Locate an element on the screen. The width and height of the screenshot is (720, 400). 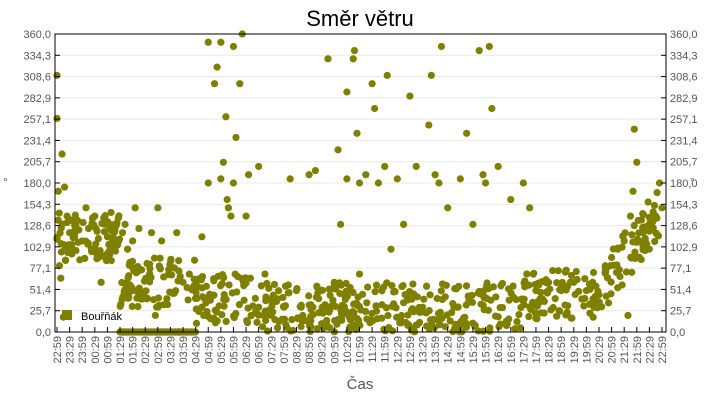
x-tick-label: 09:59 is located at coordinates (335, 350).